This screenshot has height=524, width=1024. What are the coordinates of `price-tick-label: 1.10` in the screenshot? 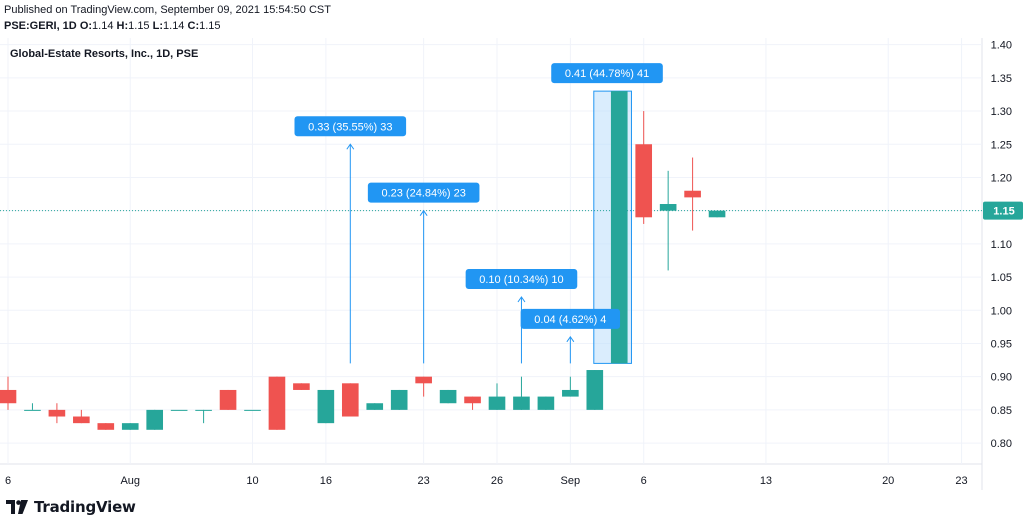 It's located at (1001, 245).